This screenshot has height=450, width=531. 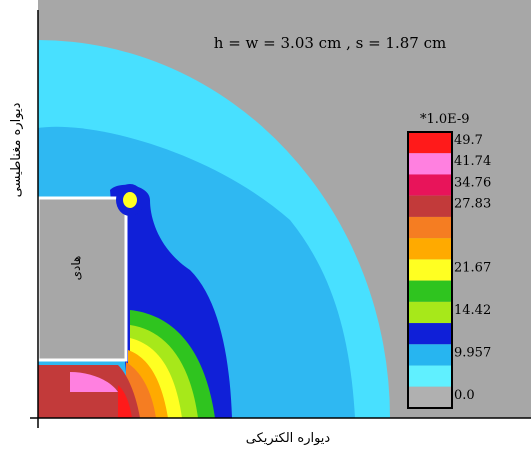 I want to click on legend-border, so click(x=430, y=270).